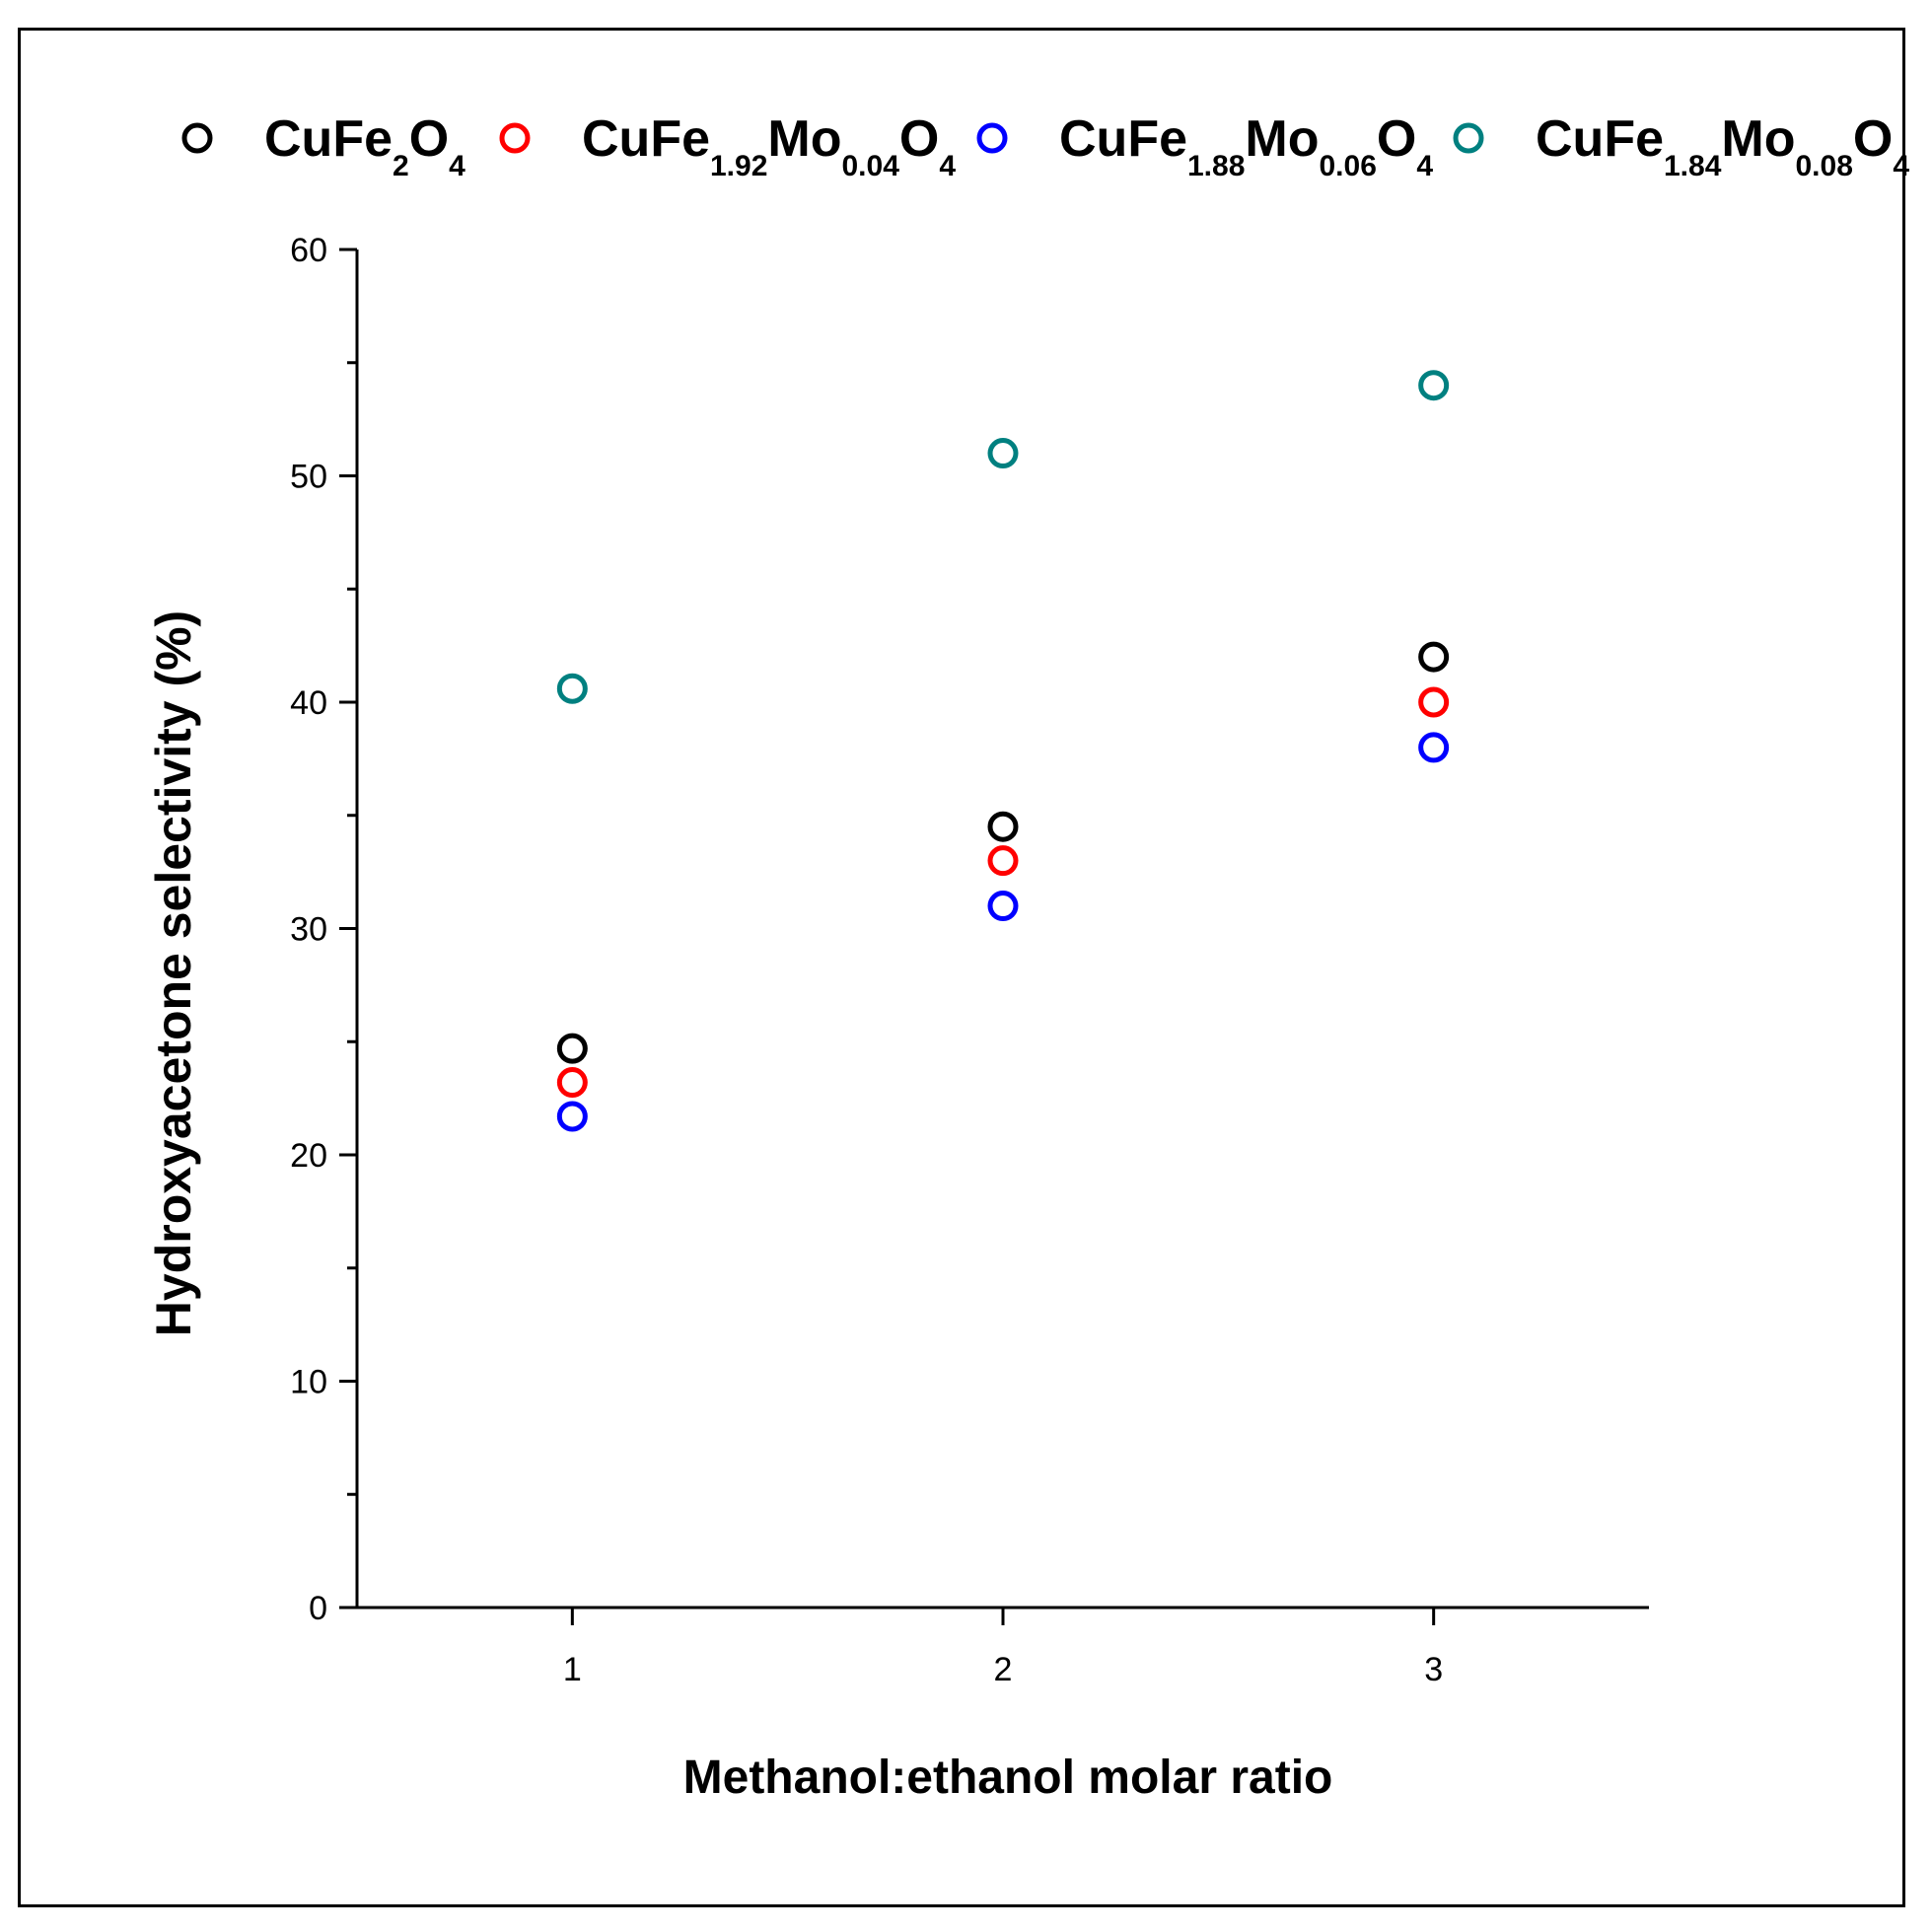  Describe the element at coordinates (309, 703) in the screenshot. I see `y-tick-label: 40` at that location.